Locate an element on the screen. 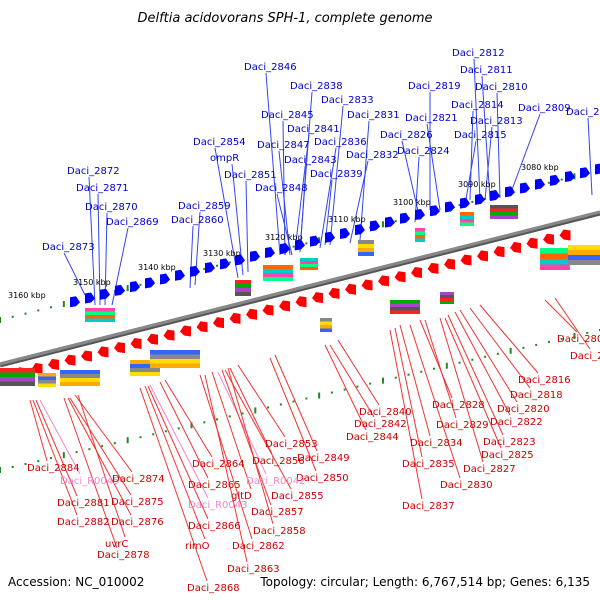 This screenshot has width=600, height=600. gene-label-uvrc: uvrC is located at coordinates (116, 544).